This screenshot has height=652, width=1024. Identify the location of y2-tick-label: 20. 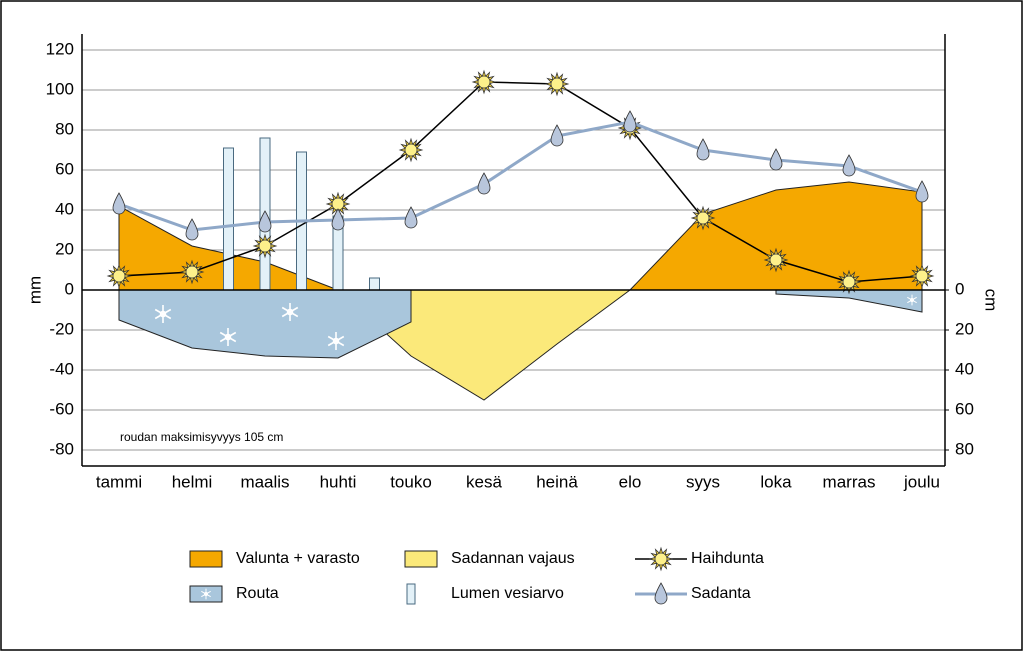
(964, 328).